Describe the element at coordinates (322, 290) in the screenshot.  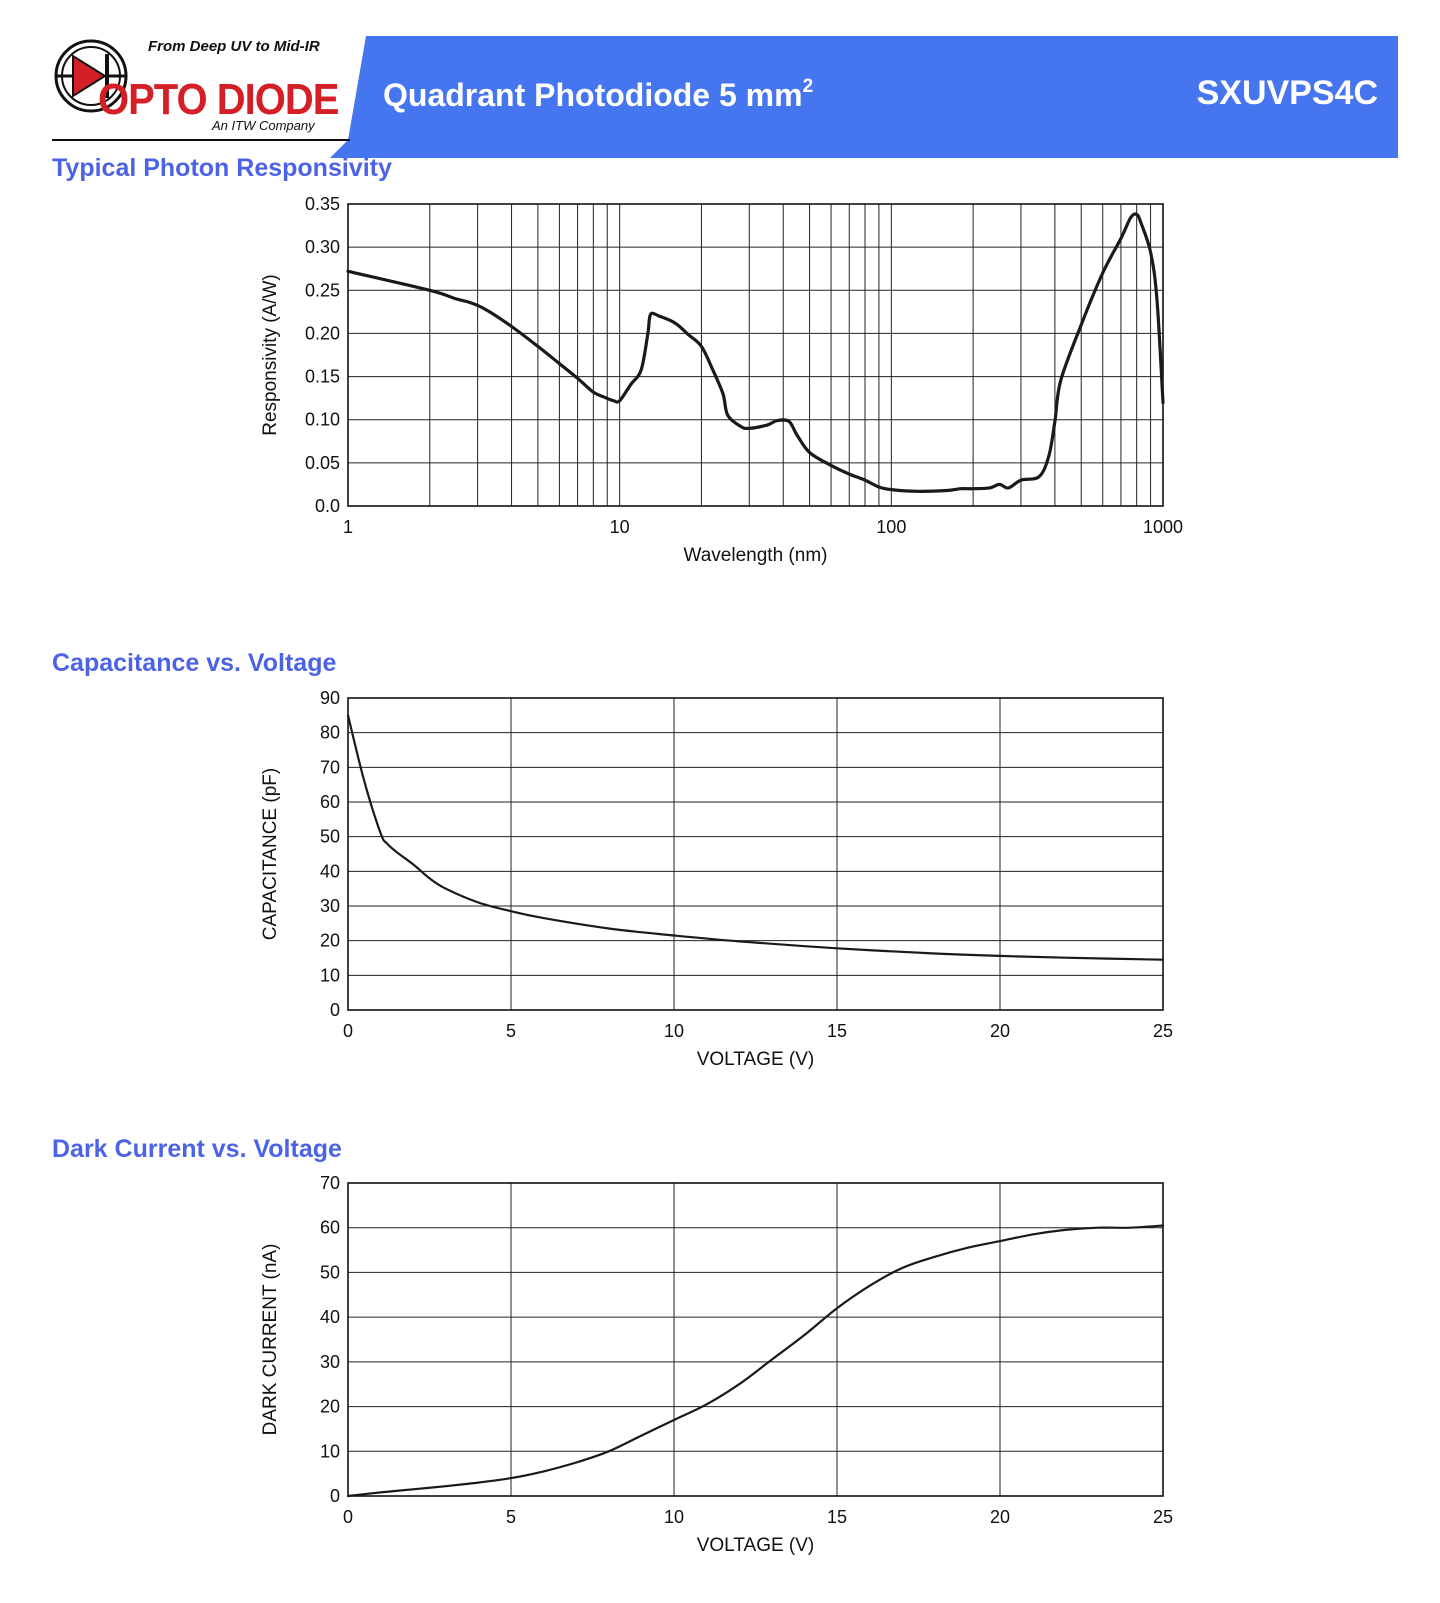
I see `y-tick-label: 0.25` at that location.